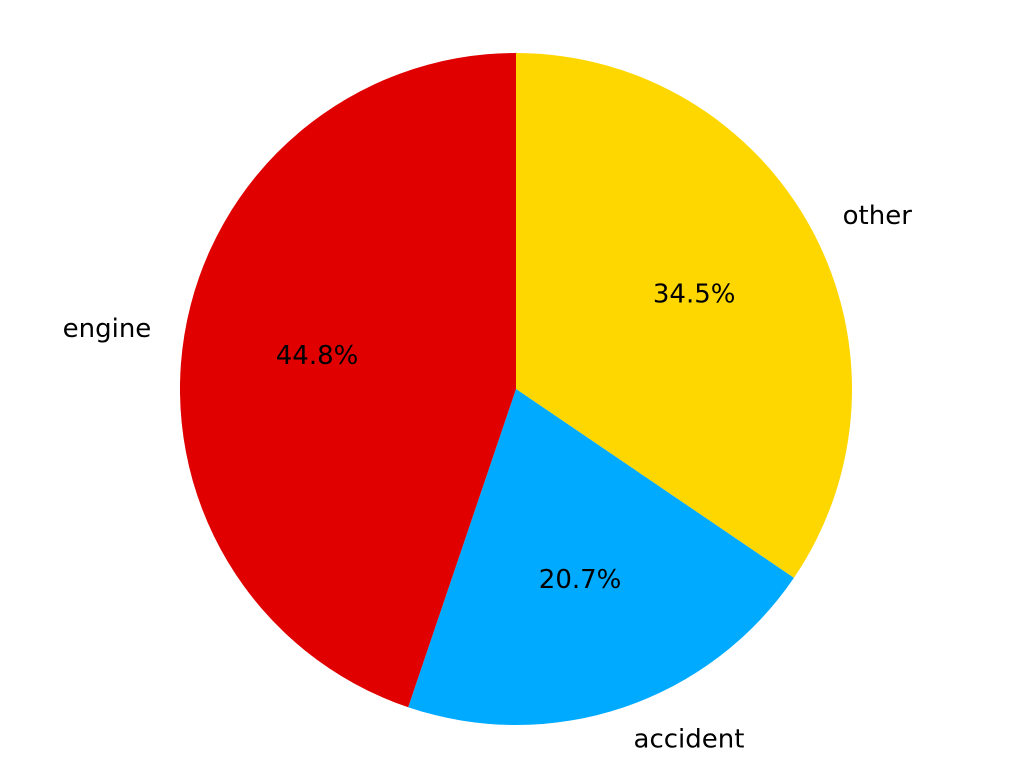 The width and height of the screenshot is (1031, 779). What do you see at coordinates (580, 580) in the screenshot?
I see `pie-percent-label-accident: 20.7%` at bounding box center [580, 580].